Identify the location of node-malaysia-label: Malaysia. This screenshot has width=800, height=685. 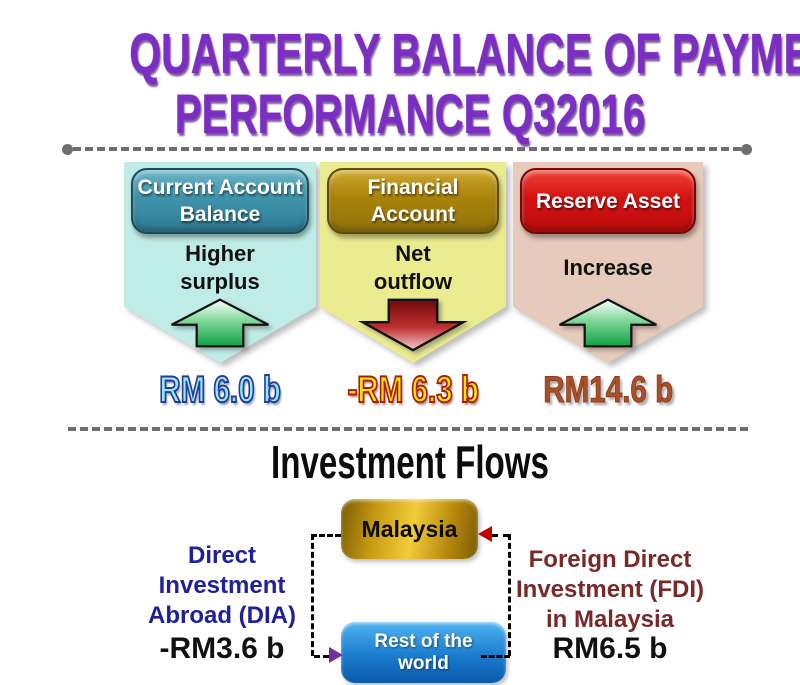
(409, 528).